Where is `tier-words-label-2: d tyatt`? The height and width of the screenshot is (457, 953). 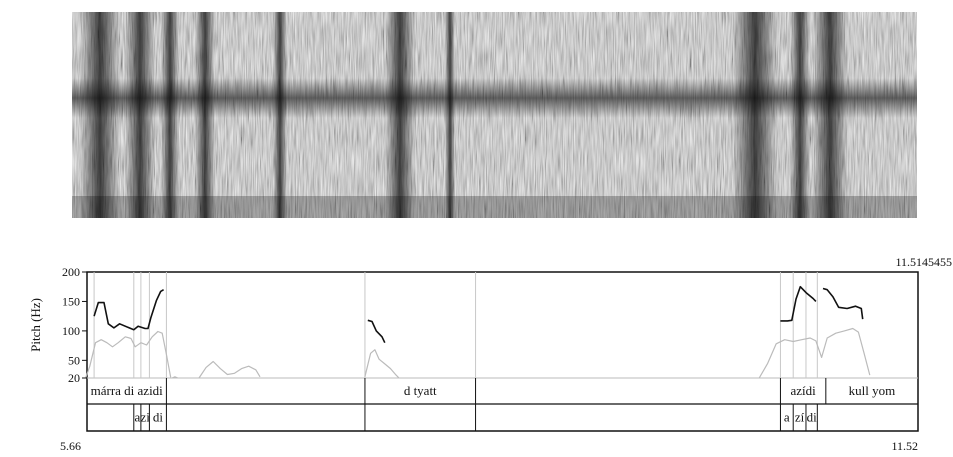
tier-words-label-2: d tyatt is located at coordinates (420, 390).